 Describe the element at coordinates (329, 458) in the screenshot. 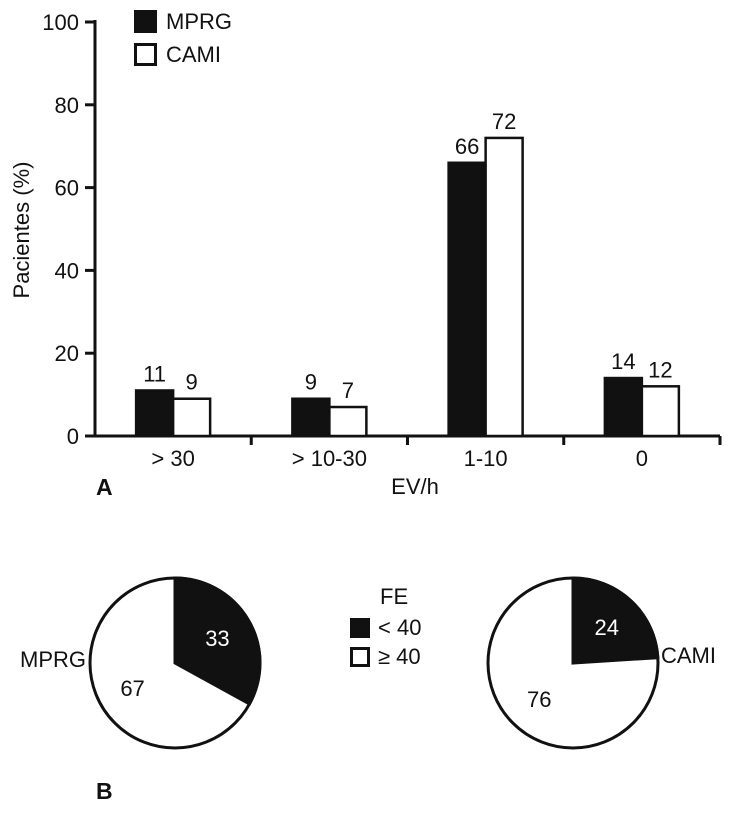

I see `category-label: > 10-30` at that location.